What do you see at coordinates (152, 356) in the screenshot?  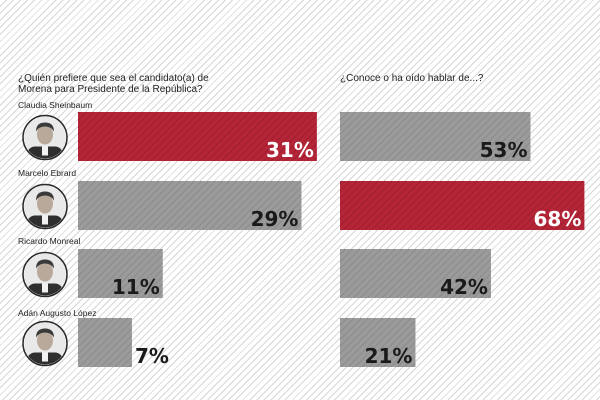 I see `value-label: 7%` at bounding box center [152, 356].